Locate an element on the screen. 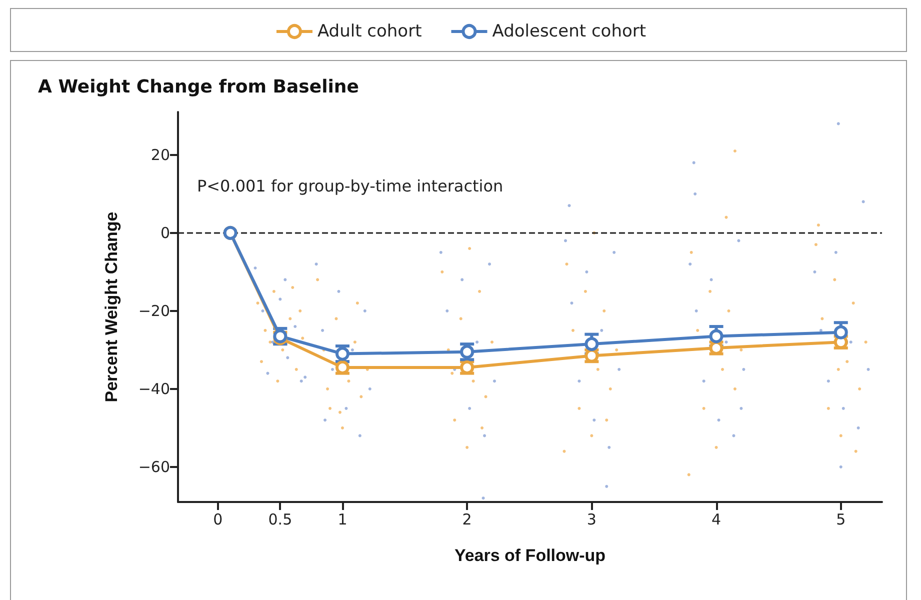 The height and width of the screenshot is (600, 921). y-tick-label: 20 is located at coordinates (160, 155).